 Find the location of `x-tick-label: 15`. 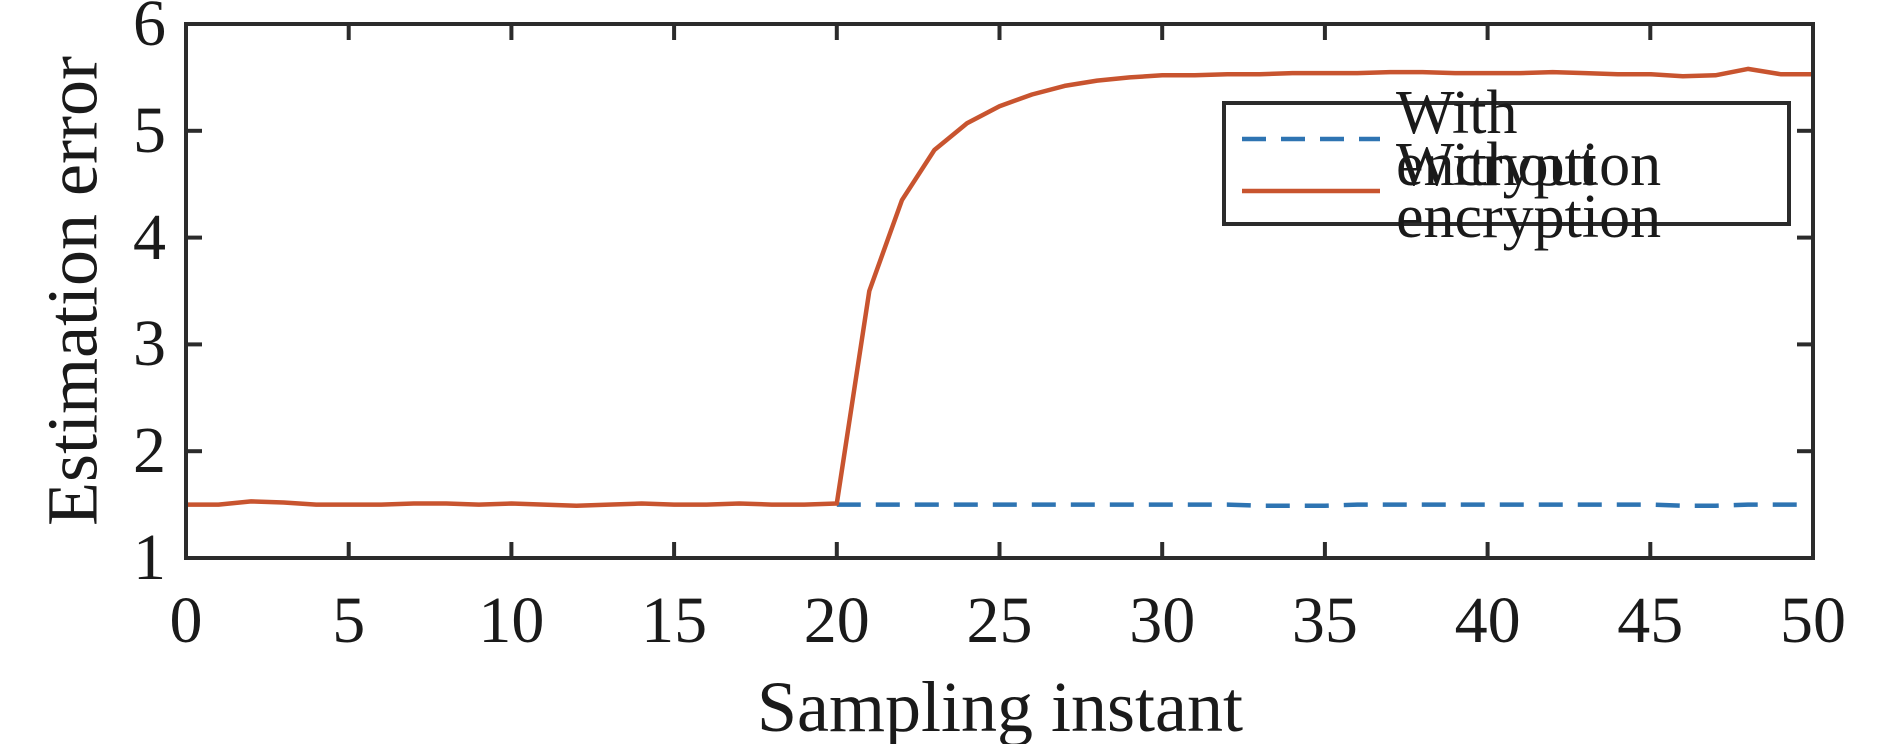

x-tick-label: 15 is located at coordinates (674, 620).